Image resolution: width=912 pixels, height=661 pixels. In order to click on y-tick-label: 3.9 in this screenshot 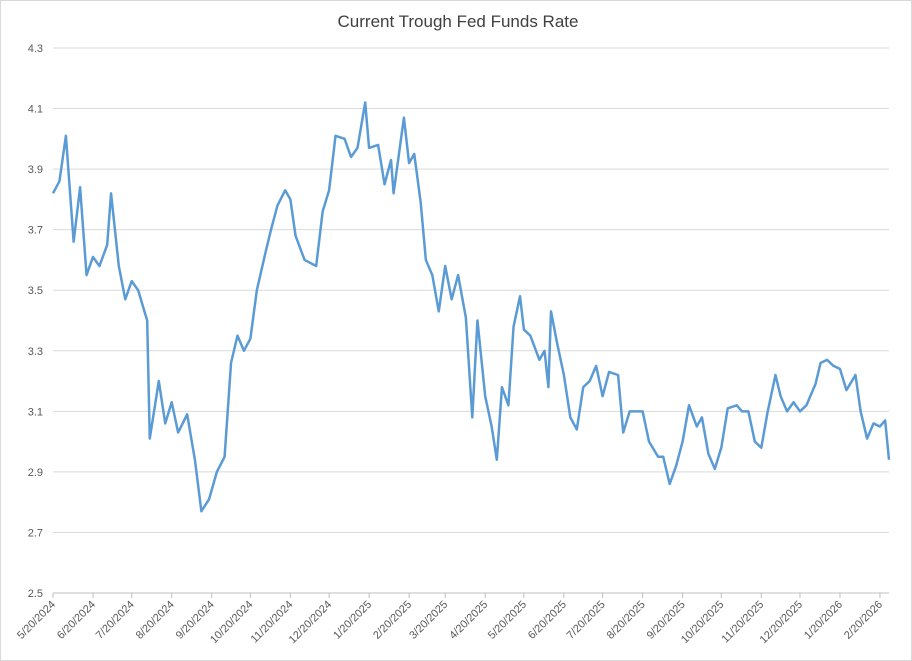, I will do `click(35, 170)`.